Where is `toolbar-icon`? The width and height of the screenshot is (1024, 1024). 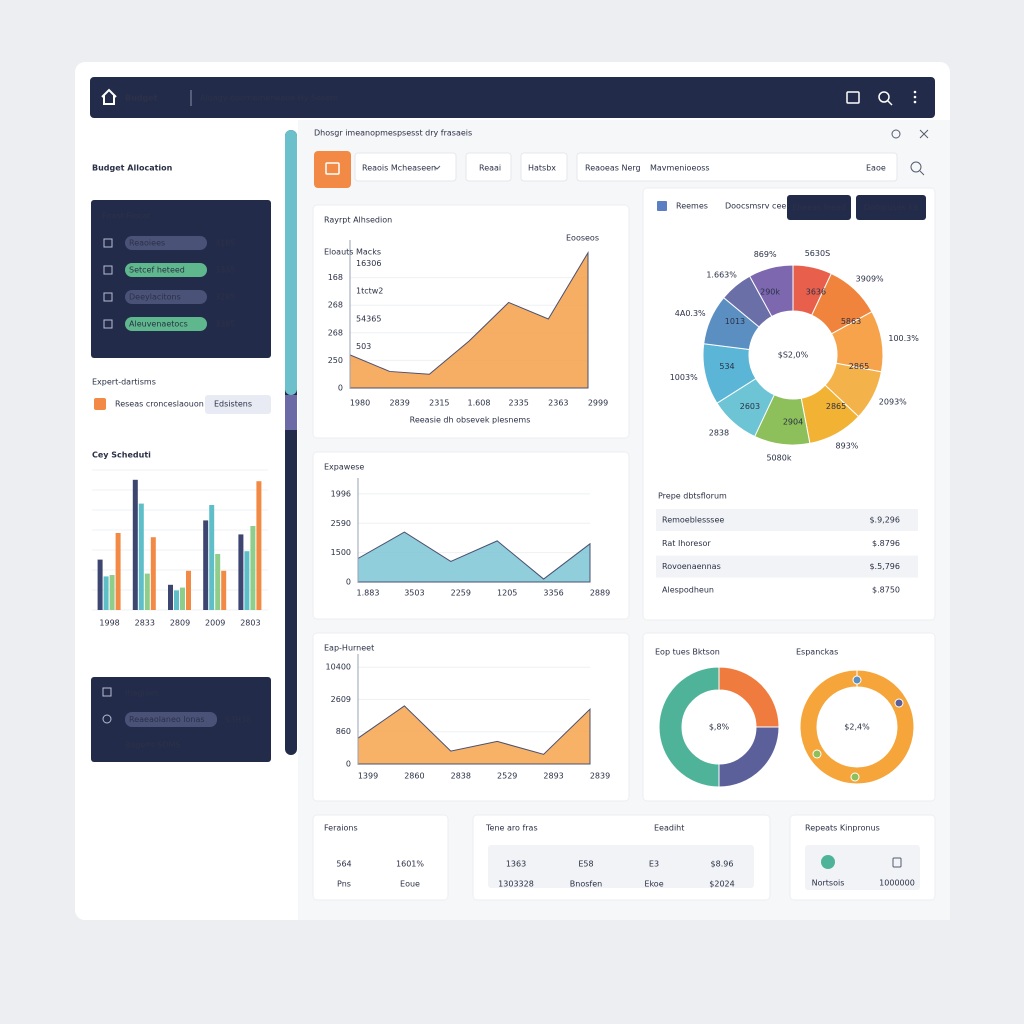 toolbar-icon is located at coordinates (332, 169).